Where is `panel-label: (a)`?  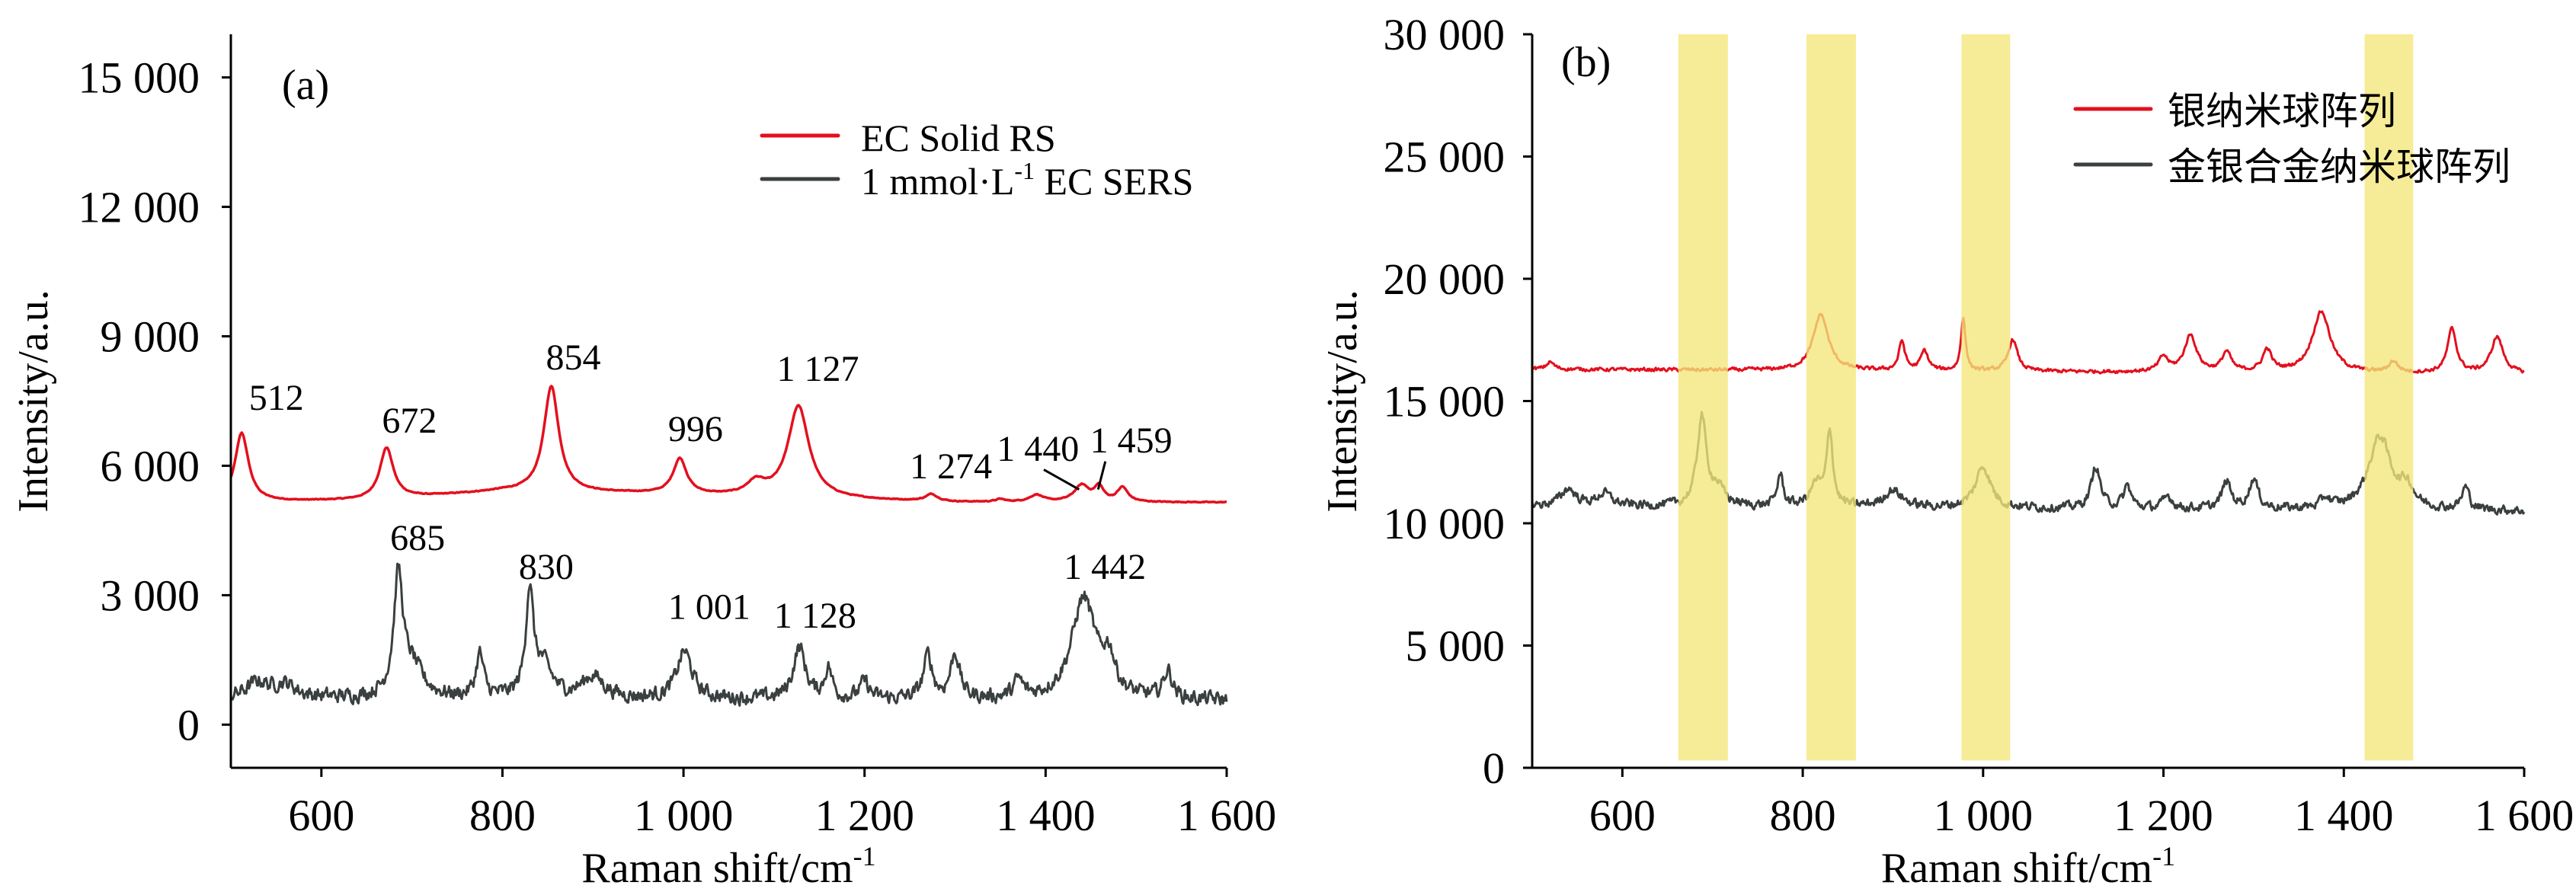 panel-label: (a) is located at coordinates (305, 85).